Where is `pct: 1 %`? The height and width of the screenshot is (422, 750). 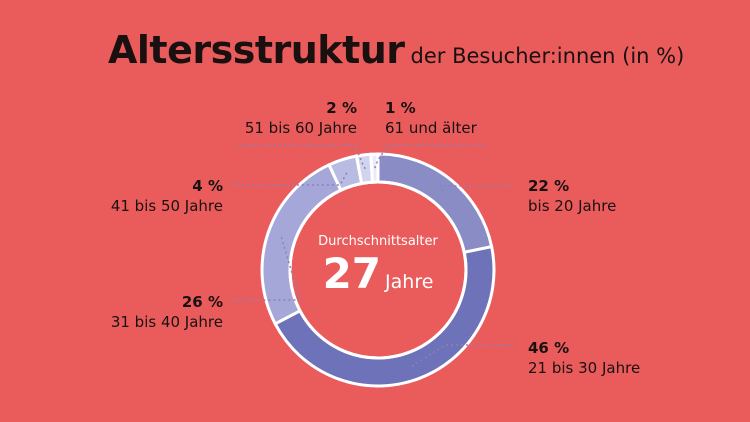 pct: 1 % is located at coordinates (400, 108).